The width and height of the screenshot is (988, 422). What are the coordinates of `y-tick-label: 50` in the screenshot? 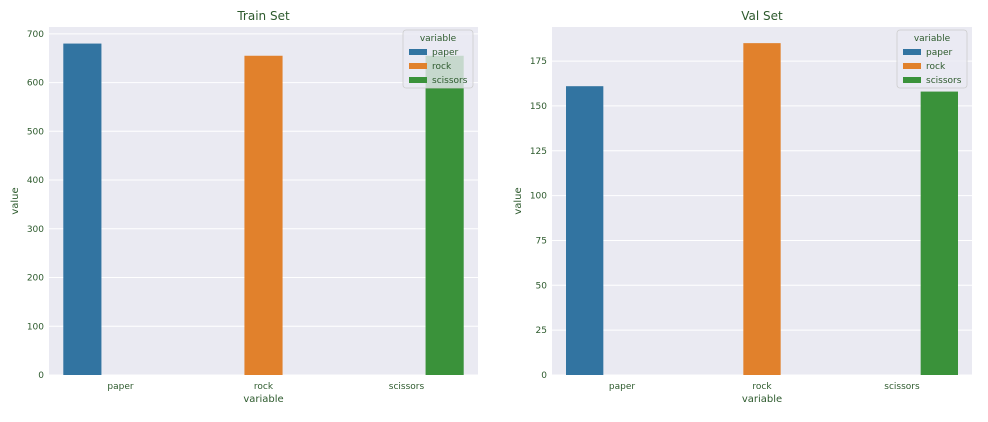 It's located at (542, 286).